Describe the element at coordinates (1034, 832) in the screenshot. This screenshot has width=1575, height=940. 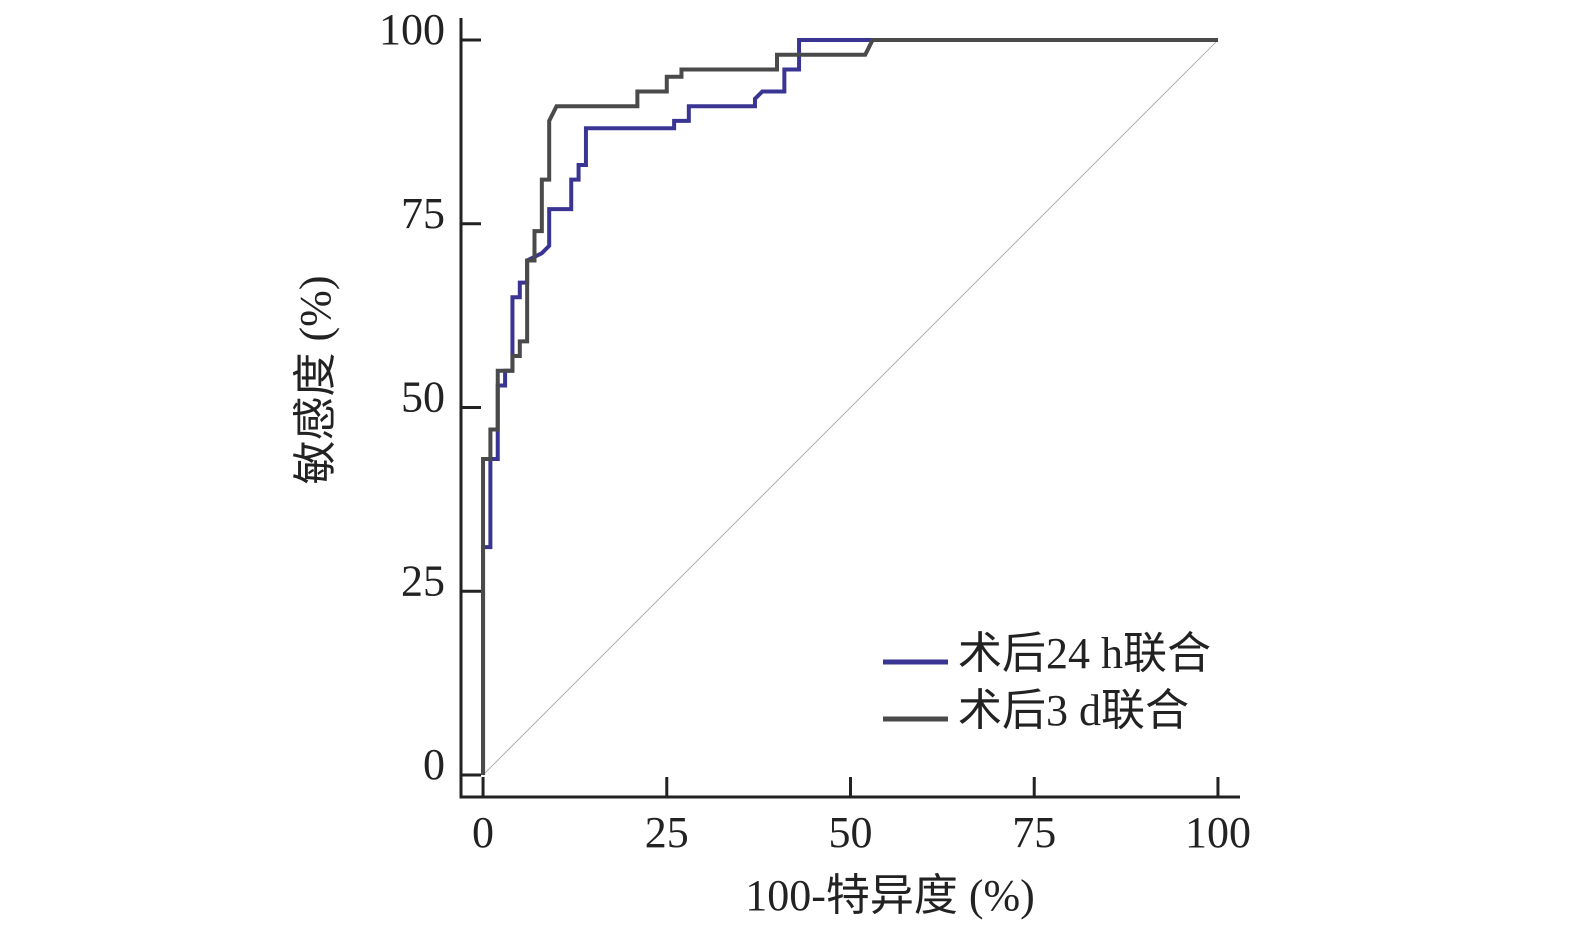
I see `x-tick-label: 75` at that location.